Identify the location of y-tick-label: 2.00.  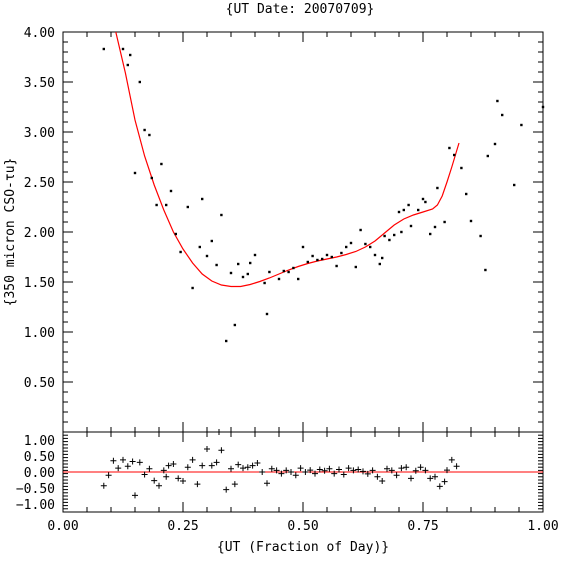
(39, 233).